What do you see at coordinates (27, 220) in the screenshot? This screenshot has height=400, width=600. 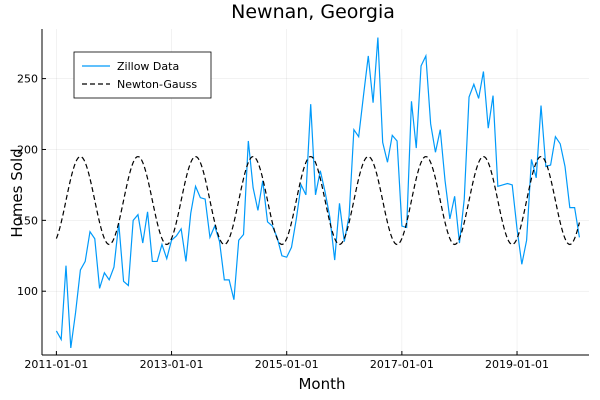 I see `y-tick-label: 150` at bounding box center [27, 220].